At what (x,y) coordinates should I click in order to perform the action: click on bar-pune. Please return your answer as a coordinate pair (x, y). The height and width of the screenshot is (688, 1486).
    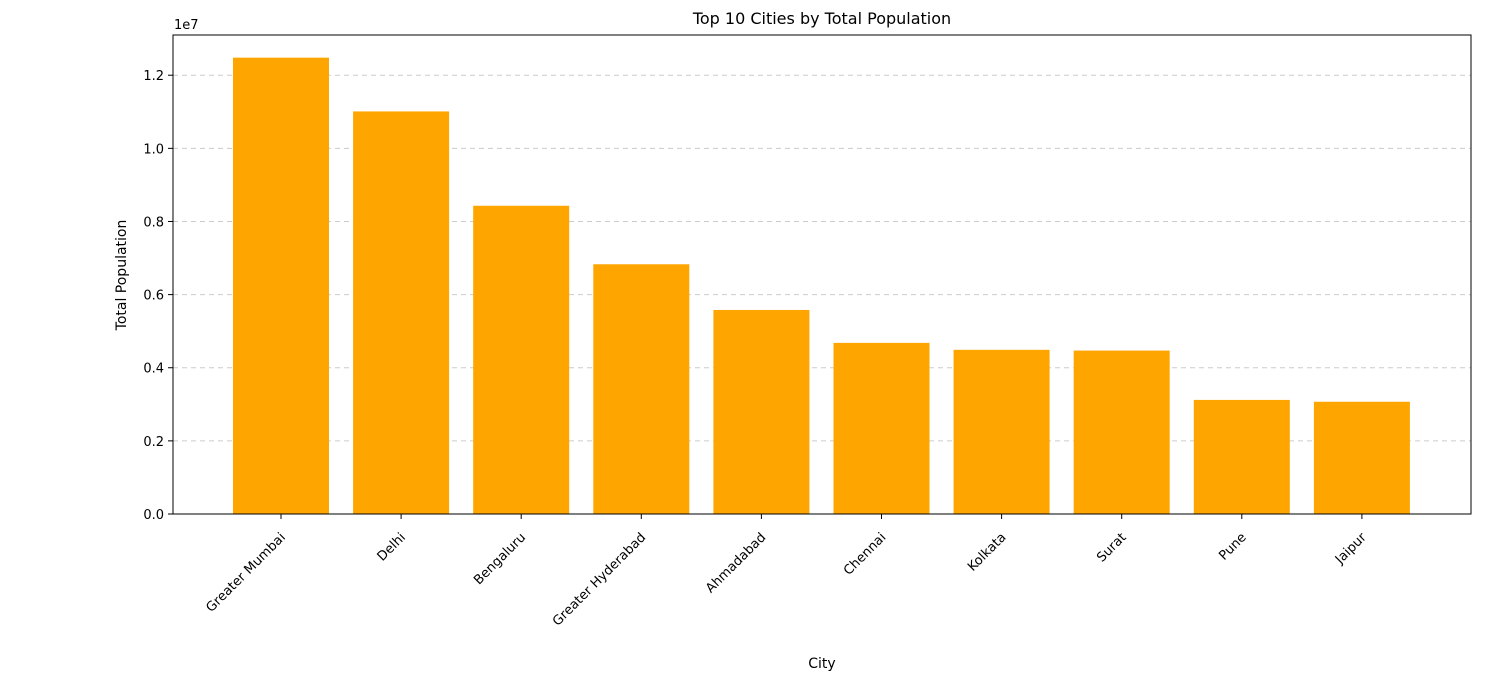
    Looking at the image, I should click on (1241, 456).